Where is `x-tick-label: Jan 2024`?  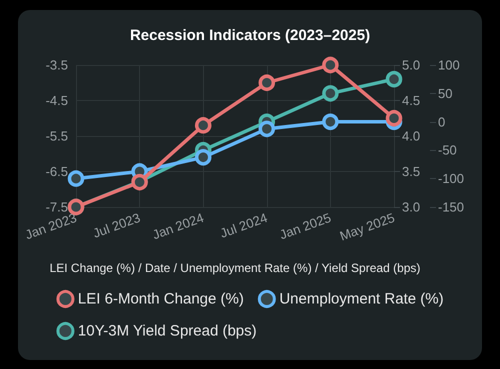
x-tick-label: Jan 2024 is located at coordinates (178, 226).